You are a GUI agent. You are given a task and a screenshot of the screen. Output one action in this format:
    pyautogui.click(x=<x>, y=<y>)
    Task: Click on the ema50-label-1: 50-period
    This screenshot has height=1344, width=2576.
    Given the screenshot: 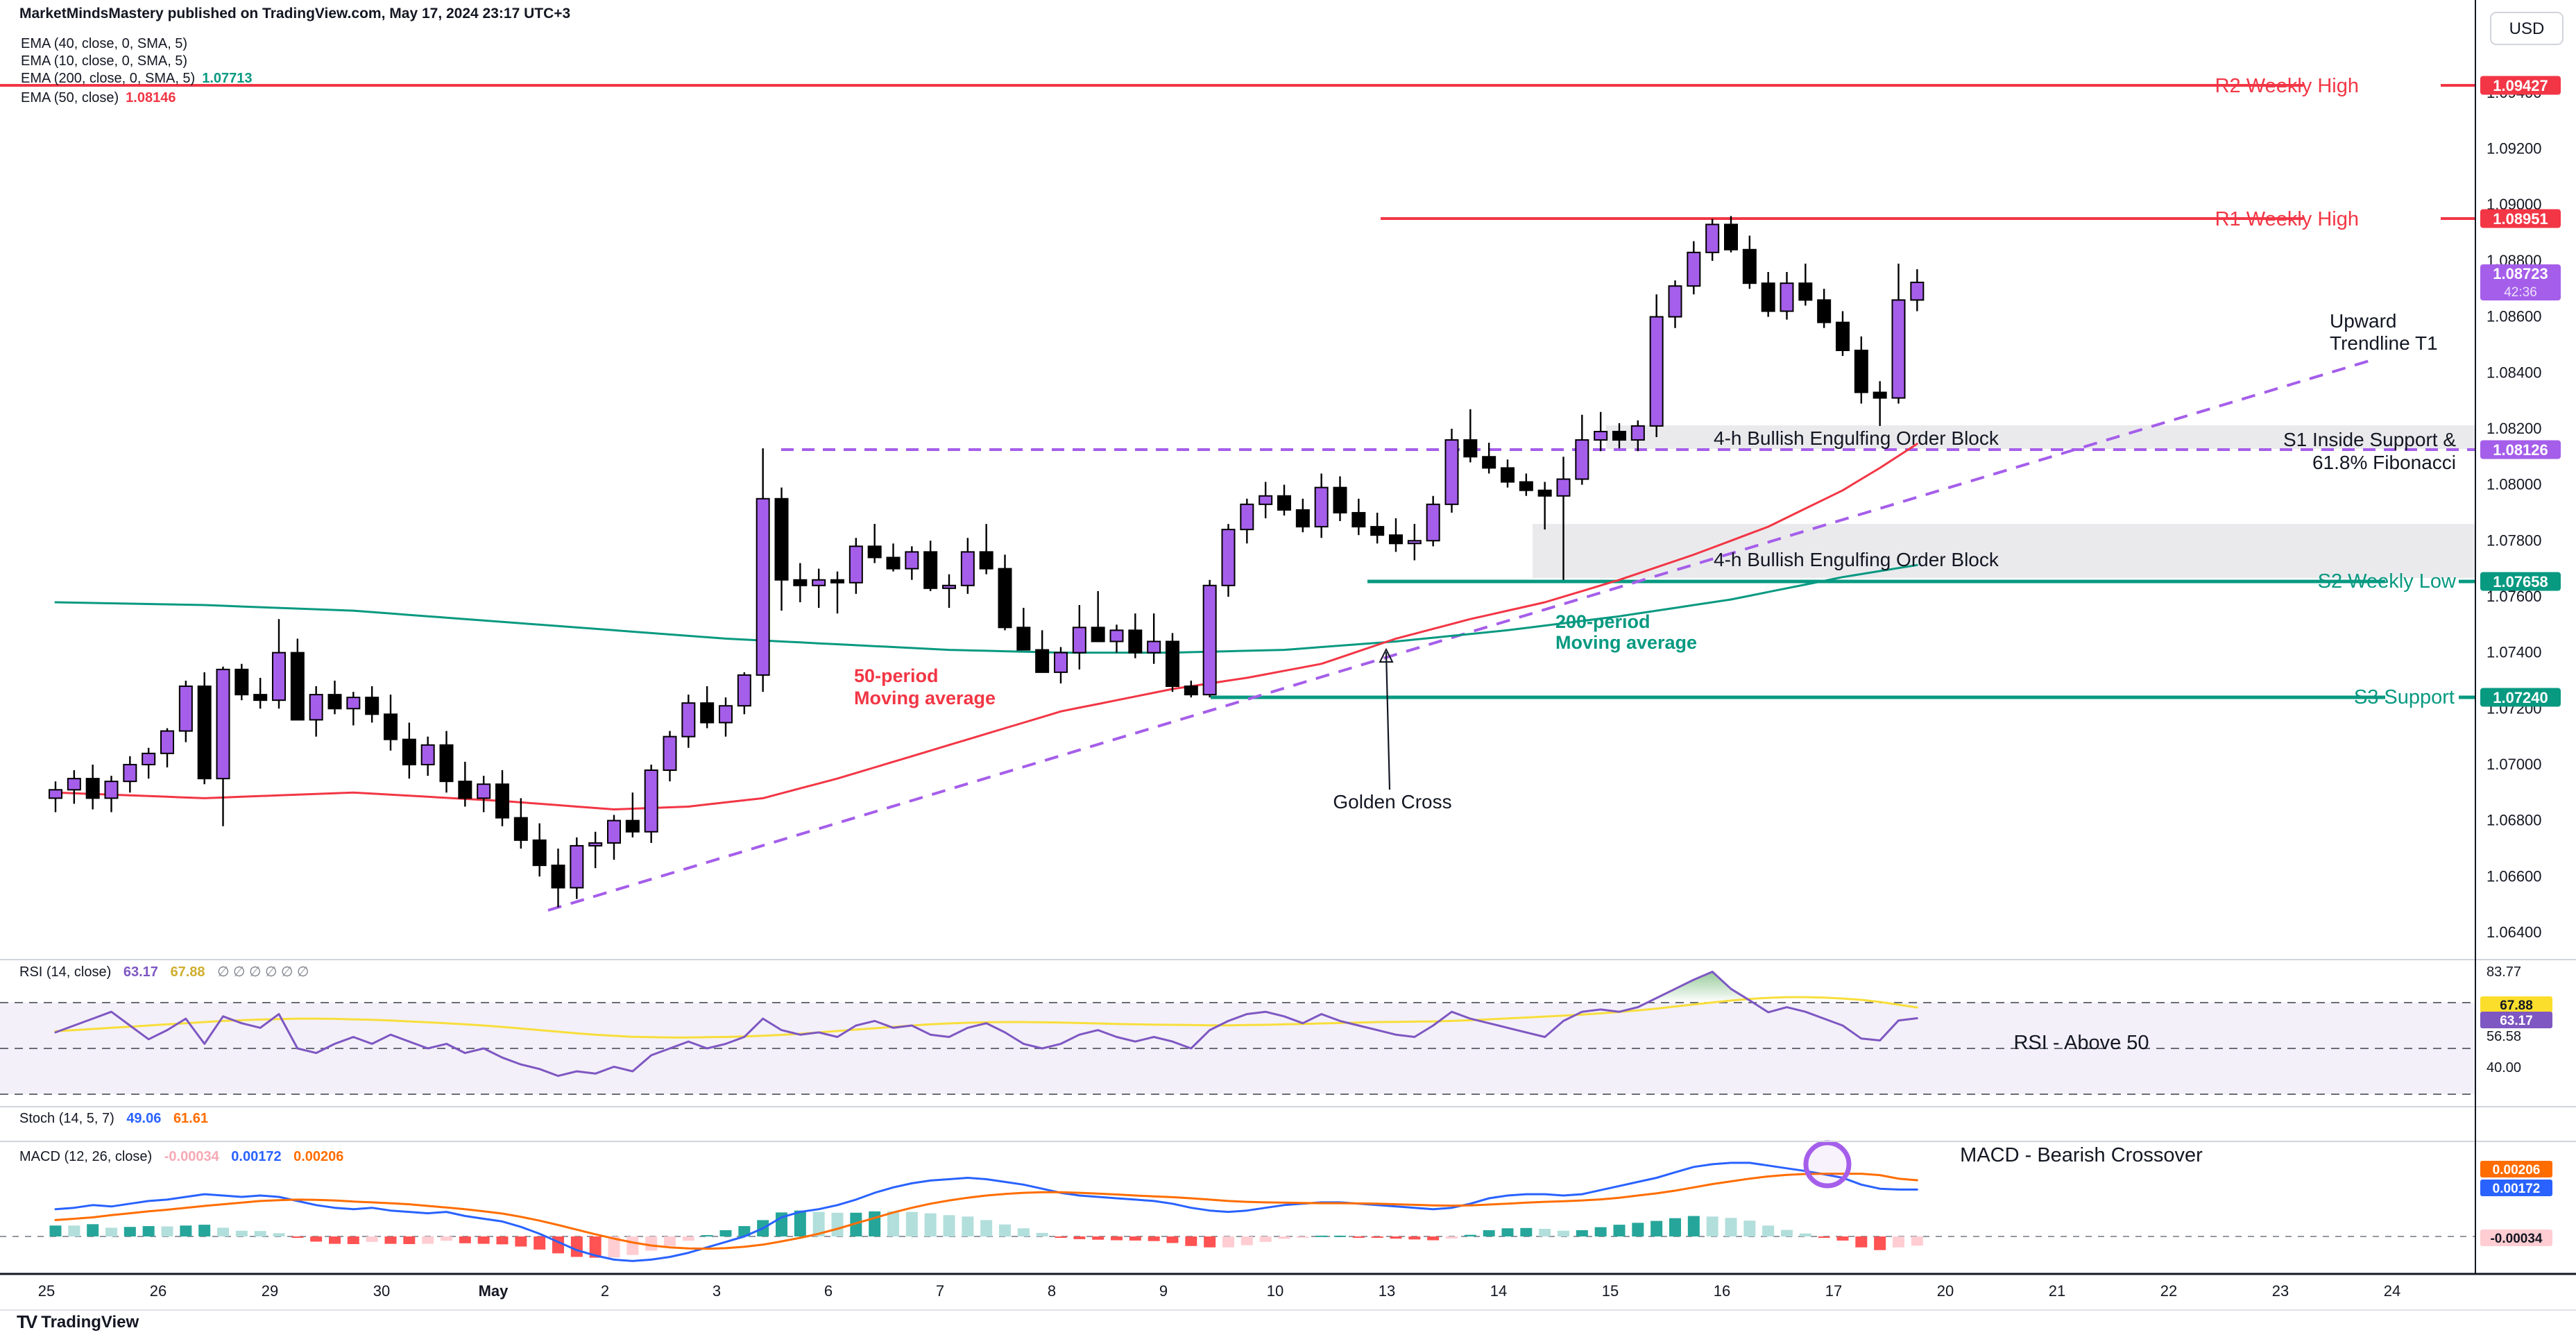 What is the action you would take?
    pyautogui.click(x=896, y=675)
    